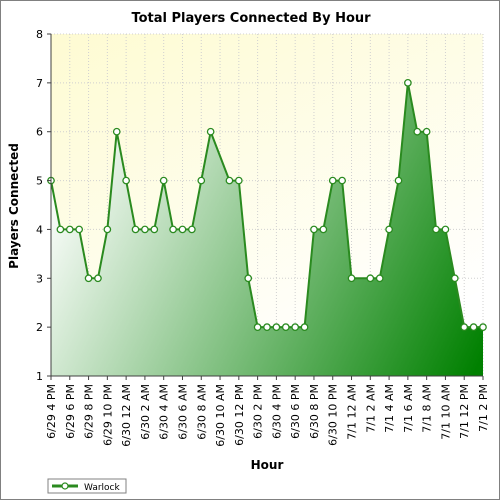 Image resolution: width=500 pixels, height=504 pixels. I want to click on x-axis-title: Hour, so click(267, 465).